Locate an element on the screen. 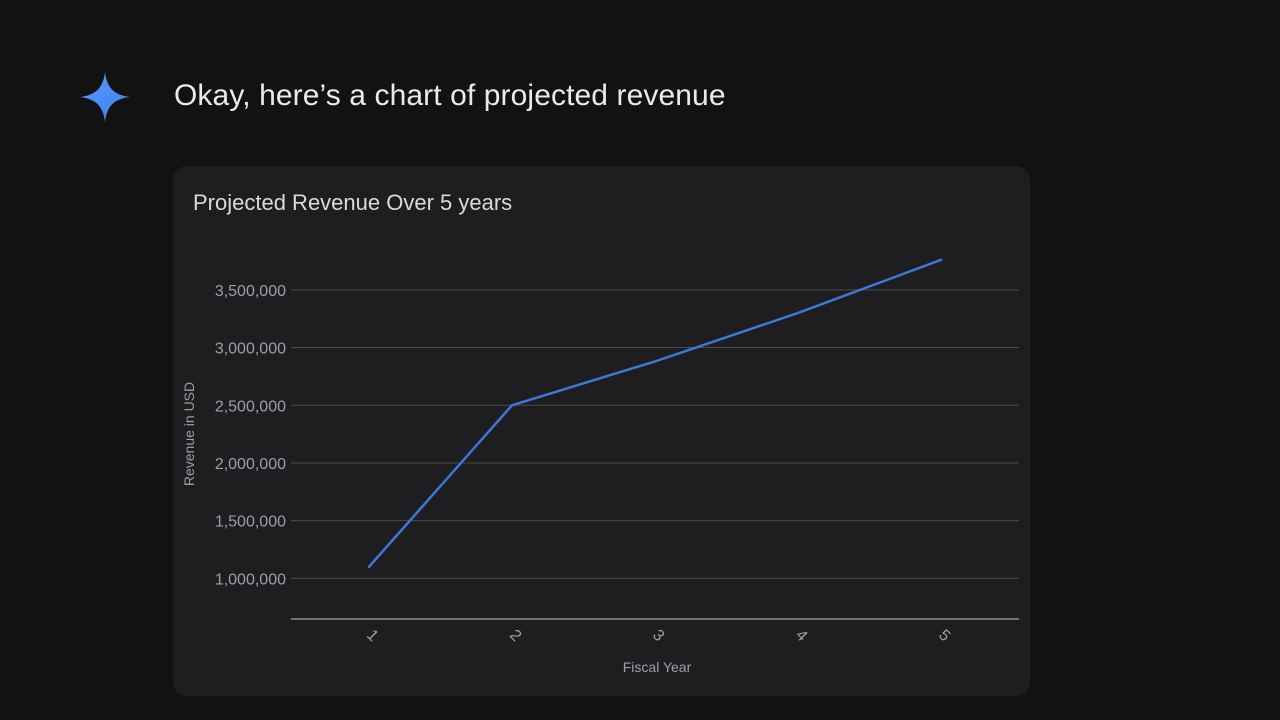  x-tick-label: 1 is located at coordinates (372, 636).